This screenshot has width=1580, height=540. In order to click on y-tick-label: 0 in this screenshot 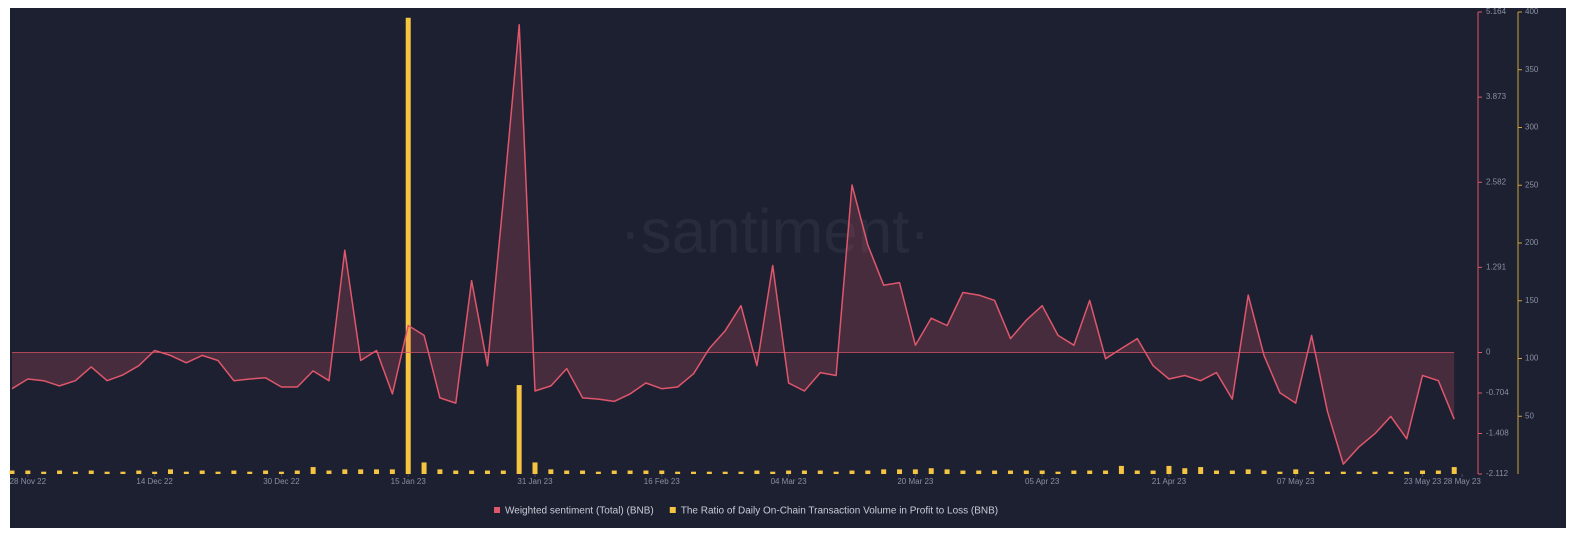, I will do `click(1488, 352)`.